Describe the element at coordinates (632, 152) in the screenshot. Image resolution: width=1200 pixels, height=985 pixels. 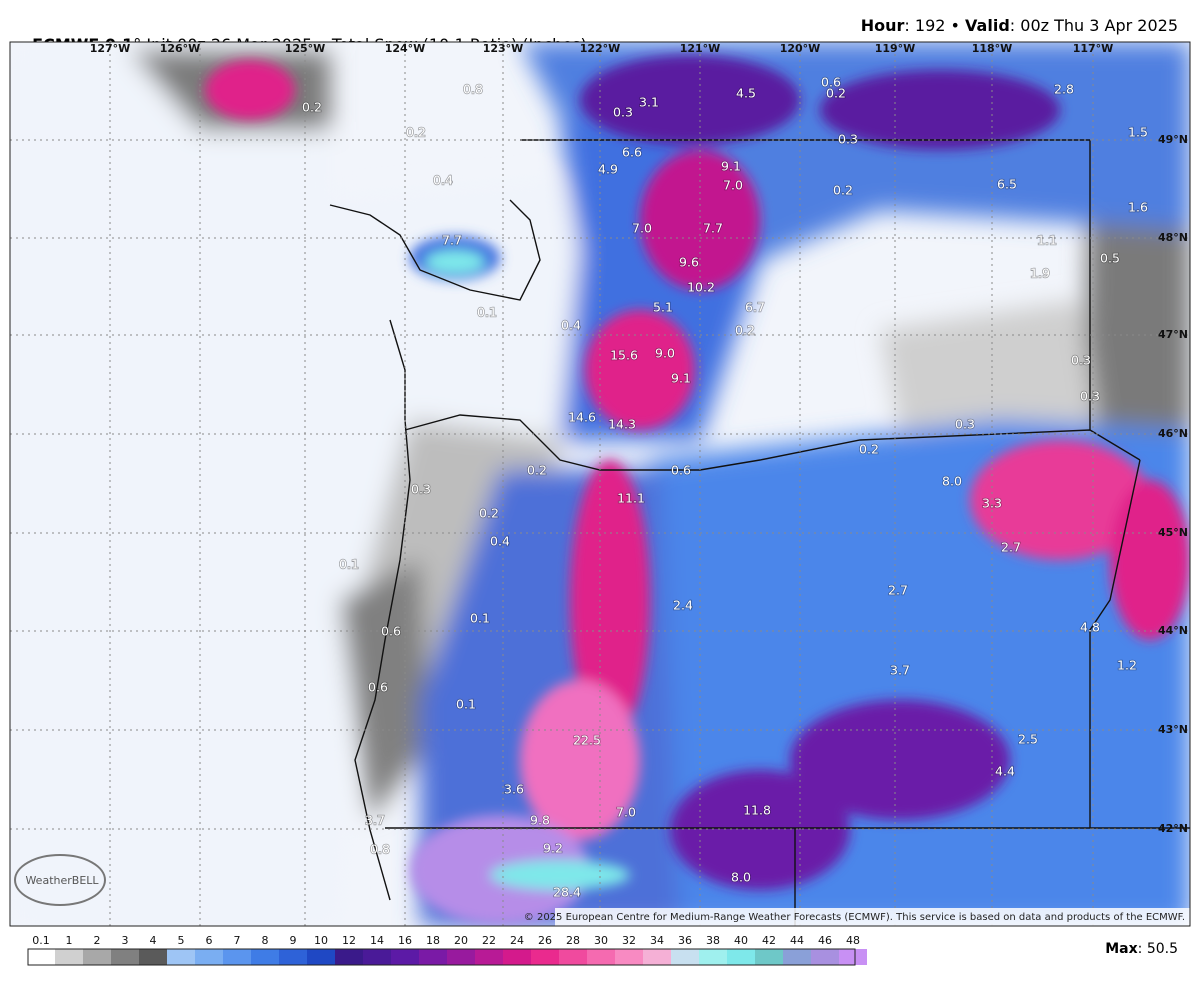
I see `snow-value: 6.6` at that location.